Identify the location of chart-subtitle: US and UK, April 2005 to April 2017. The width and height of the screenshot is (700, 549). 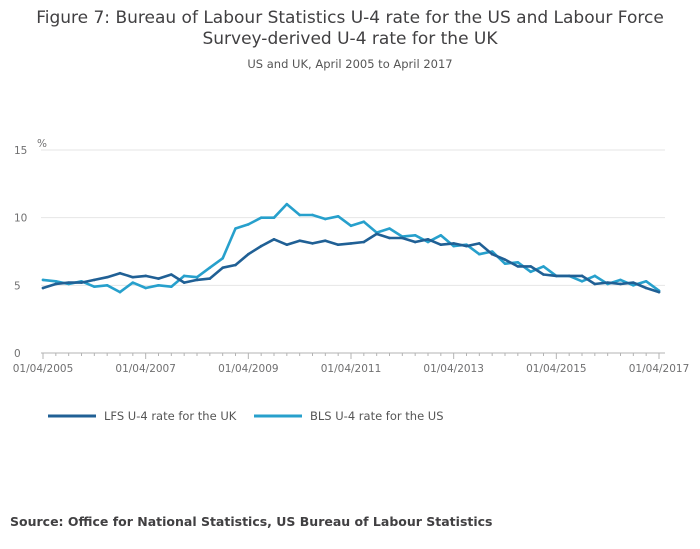
(350, 64).